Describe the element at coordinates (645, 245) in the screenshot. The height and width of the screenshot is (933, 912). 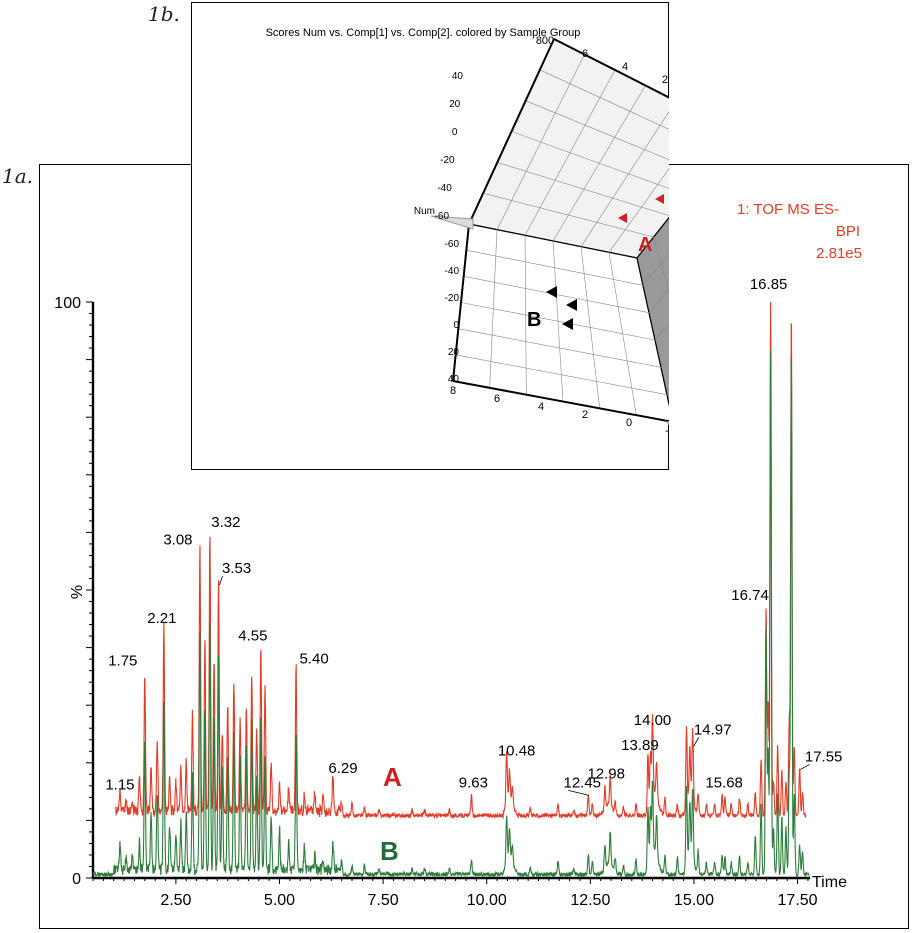
I see `group-label-a: A` at that location.